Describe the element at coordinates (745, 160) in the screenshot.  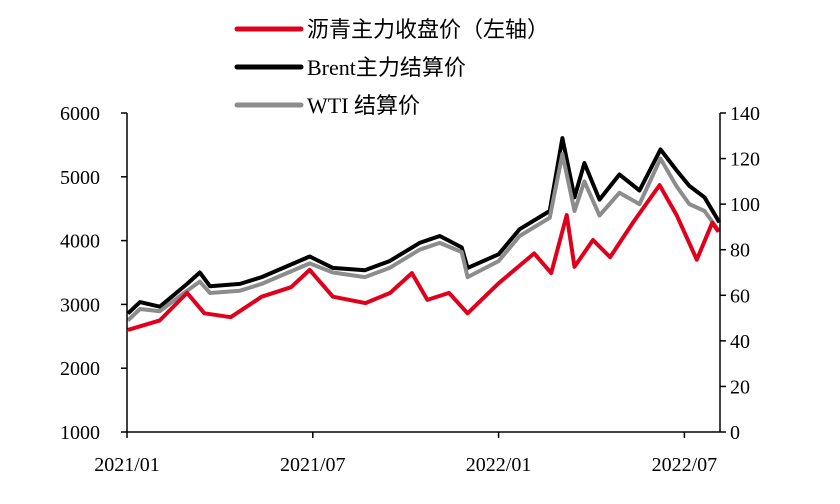
I see `right-tick-label: 120` at that location.